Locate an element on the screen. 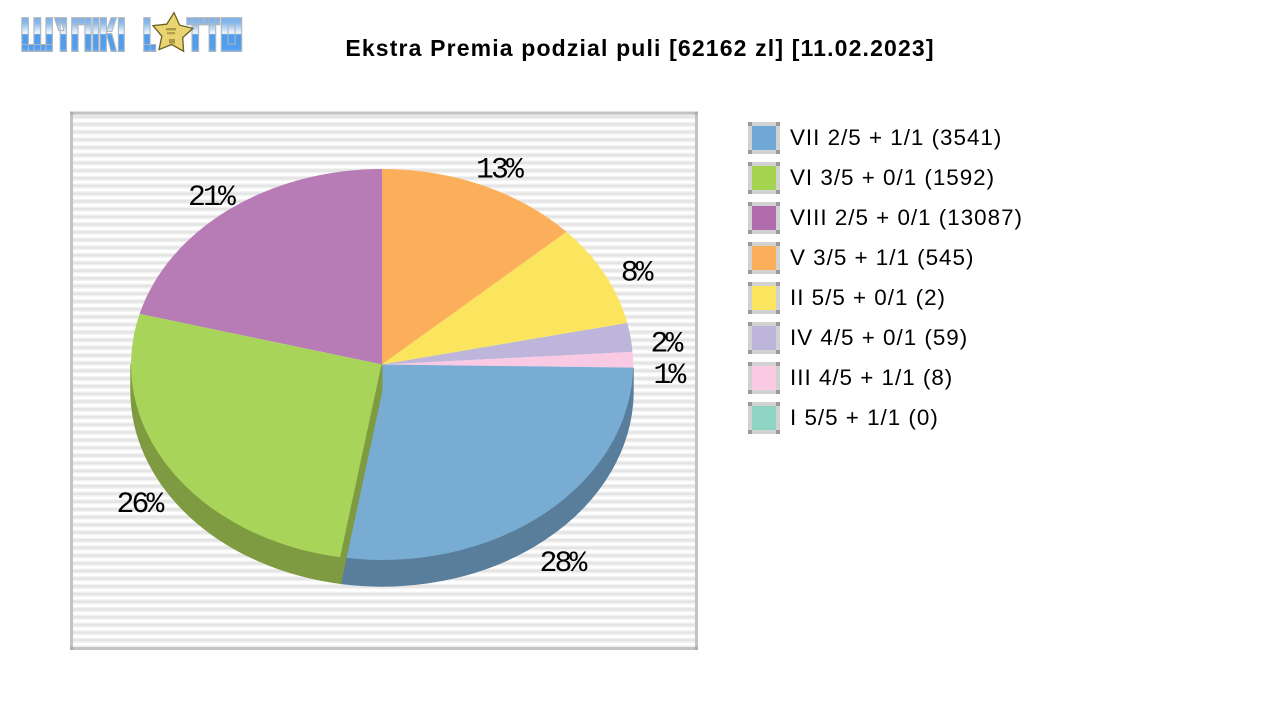 Image resolution: width=1280 pixels, height=720 pixels. svg-text: 8% is located at coordinates (637, 273).